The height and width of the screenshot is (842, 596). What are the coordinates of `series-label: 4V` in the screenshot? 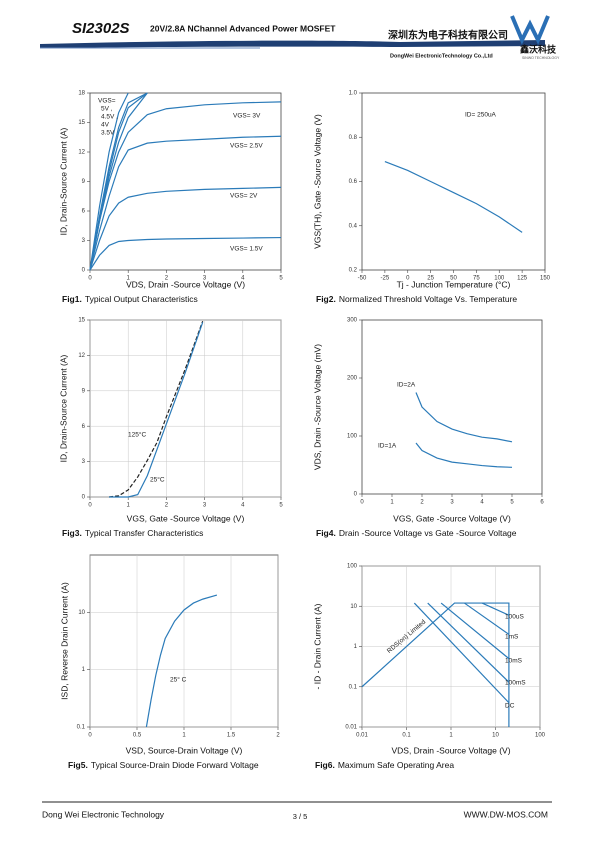 It's located at (105, 125).